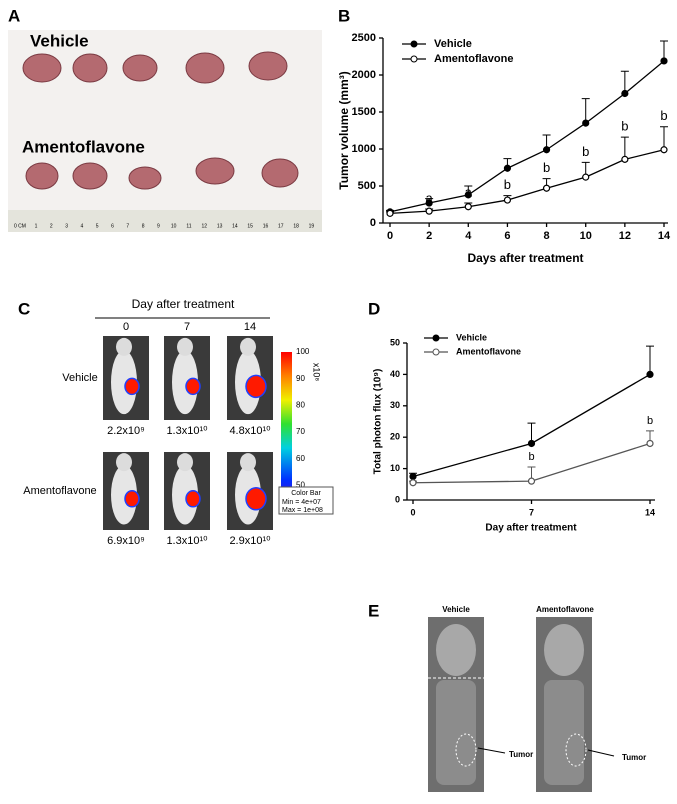 This screenshot has width=677, height=804. I want to click on ruler-number: 7, so click(127, 226).